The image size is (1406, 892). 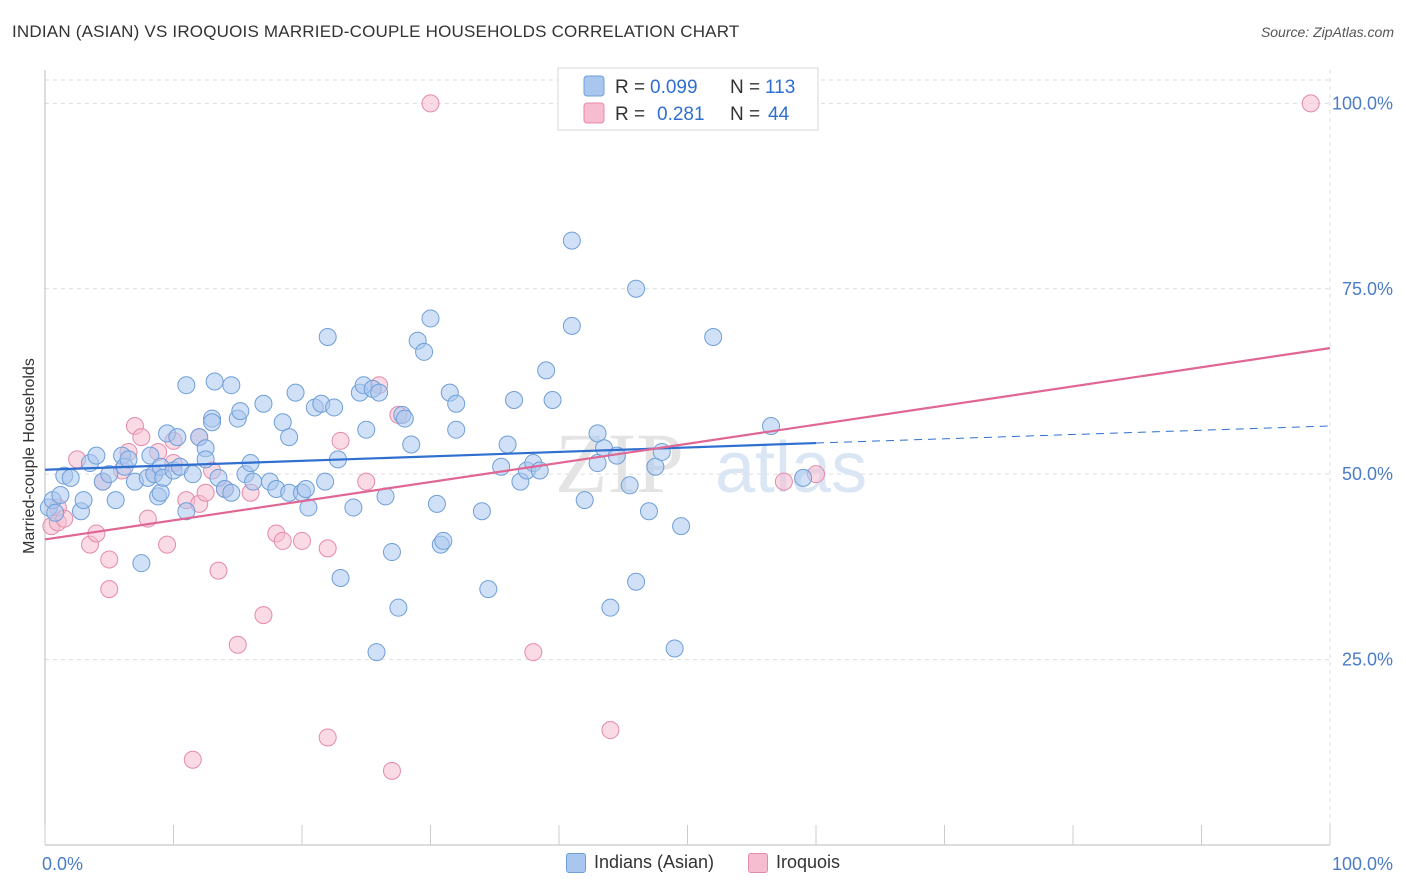 What do you see at coordinates (1362, 381) in the screenshot?
I see `y-tick-labels: 25.0% 50.0% 75.0% 100.0%` at bounding box center [1362, 381].